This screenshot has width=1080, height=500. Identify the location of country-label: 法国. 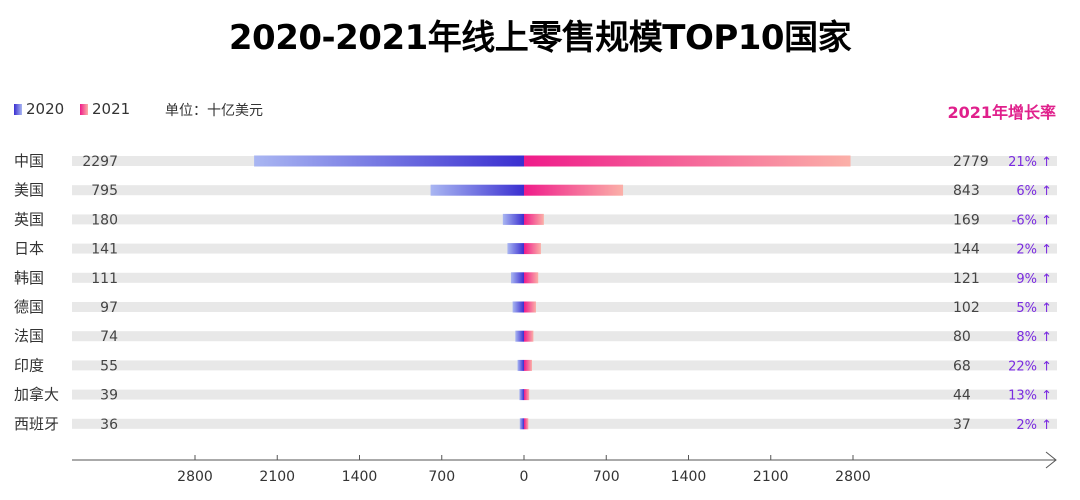
(29, 336).